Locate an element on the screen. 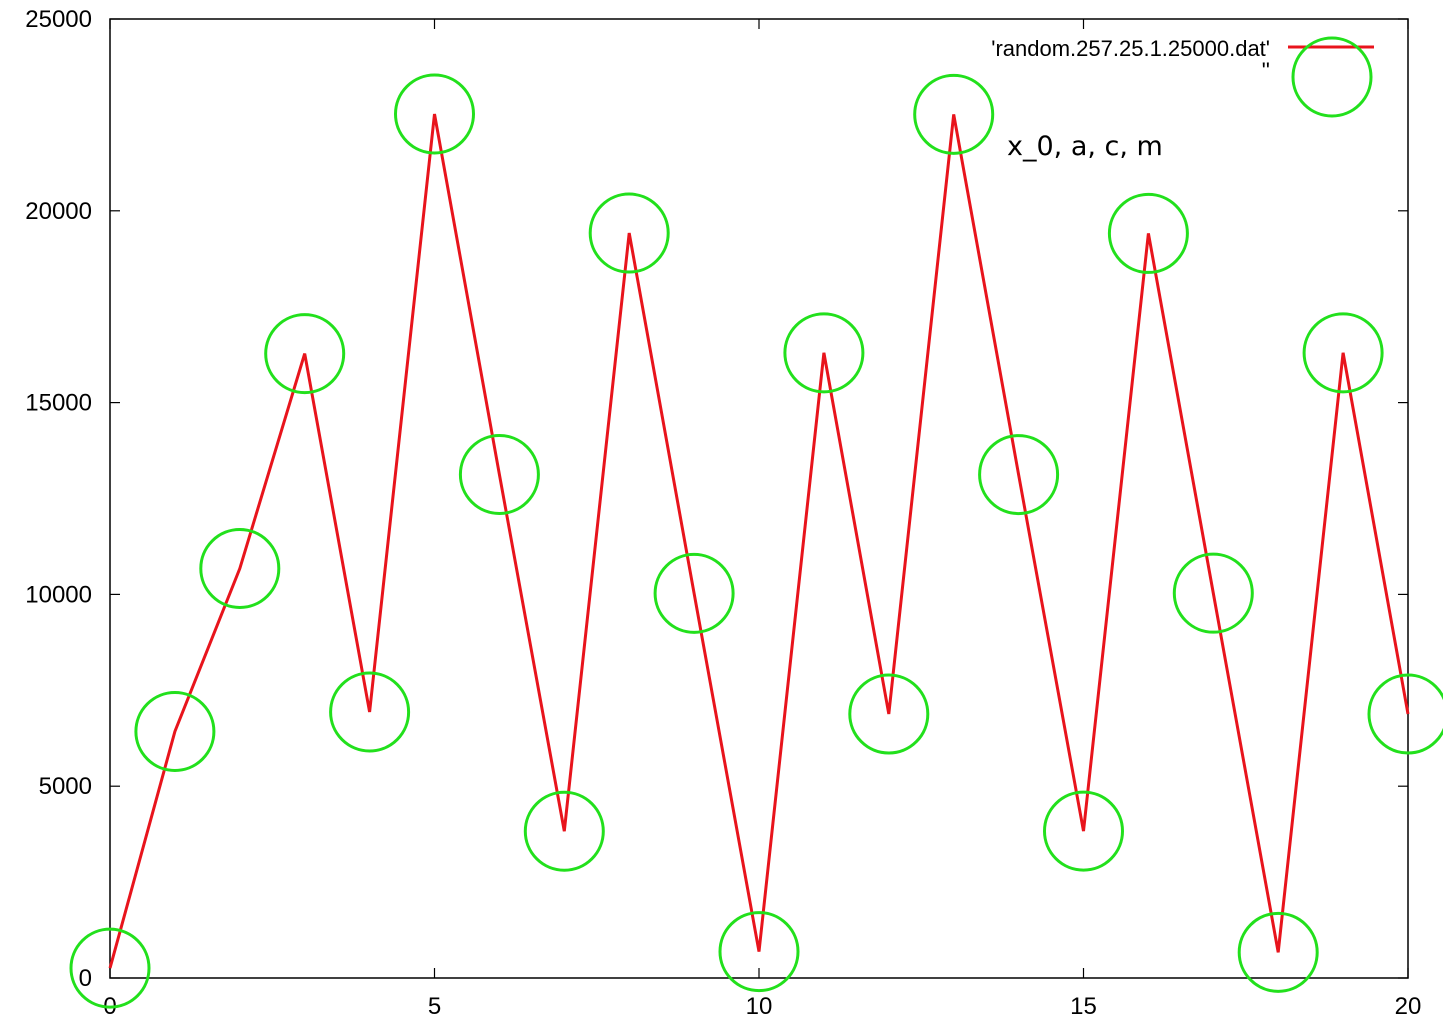 The width and height of the screenshot is (1443, 1022). x-tick-label: 20 is located at coordinates (1408, 1006).